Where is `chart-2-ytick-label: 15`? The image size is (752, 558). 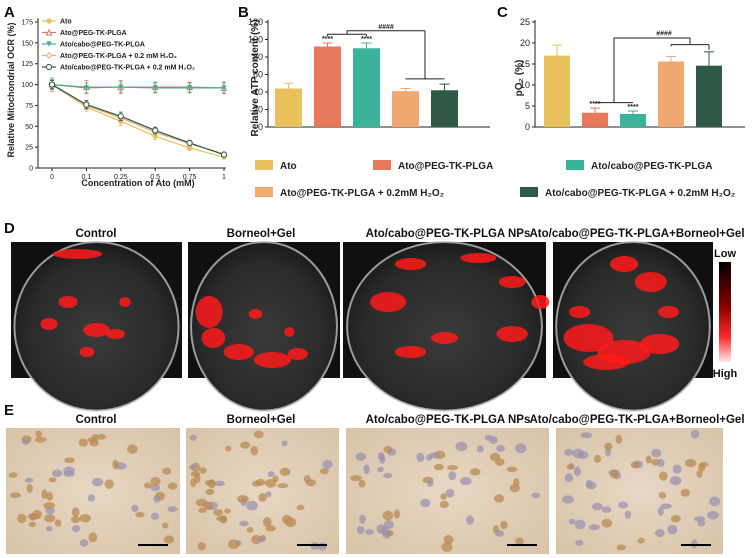
chart-2-ytick-label: 15 is located at coordinates (525, 64).